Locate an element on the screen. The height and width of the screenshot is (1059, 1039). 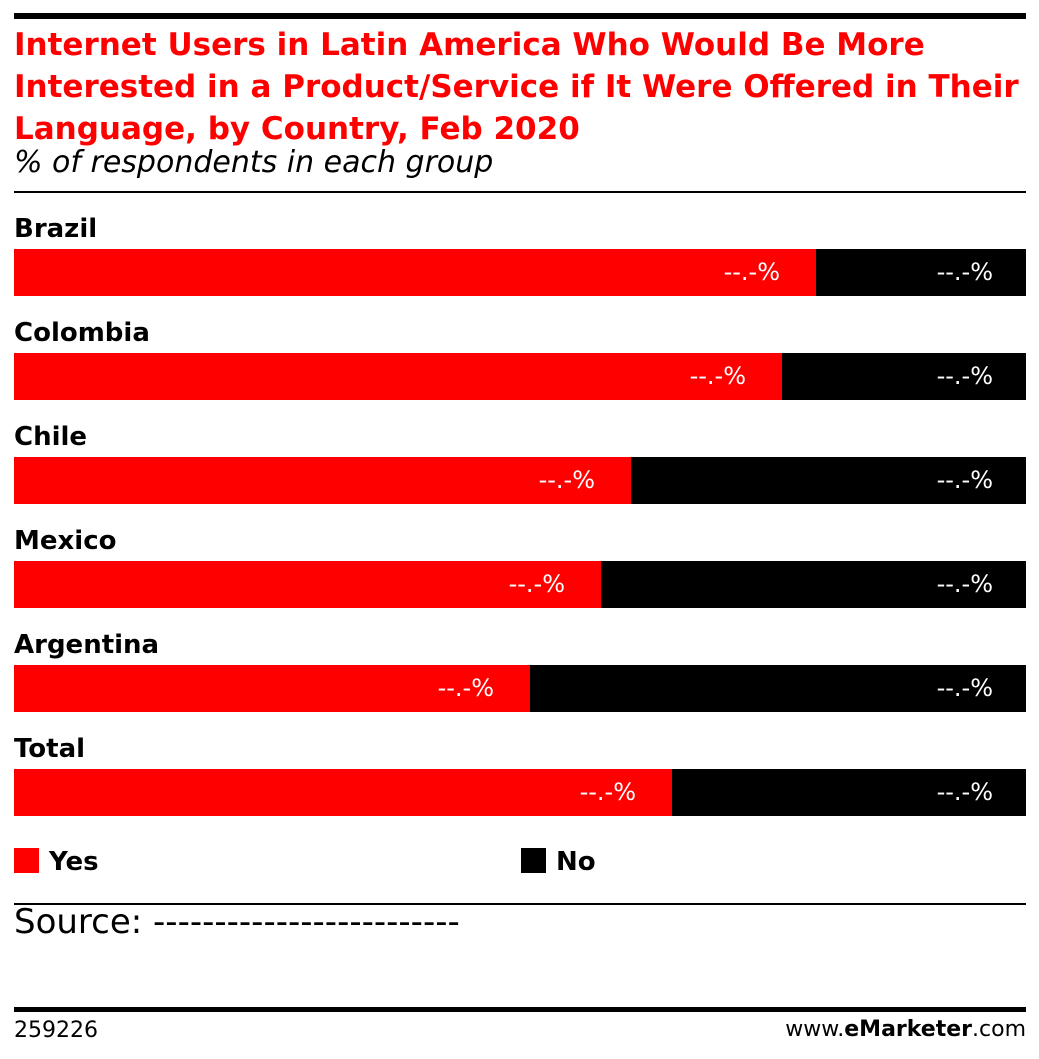
category-label: Chile is located at coordinates (51, 437).